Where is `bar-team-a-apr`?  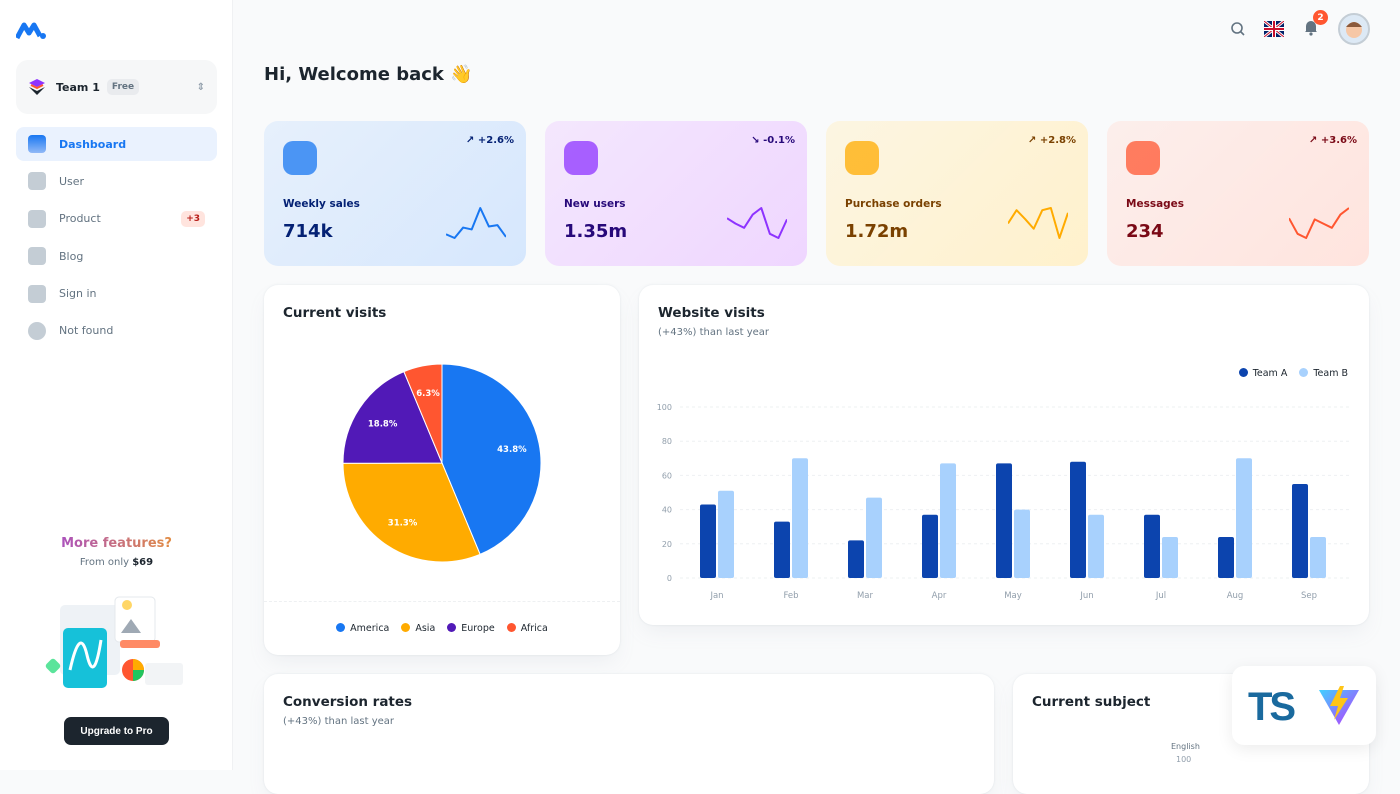
bar-team-a-apr is located at coordinates (930, 546).